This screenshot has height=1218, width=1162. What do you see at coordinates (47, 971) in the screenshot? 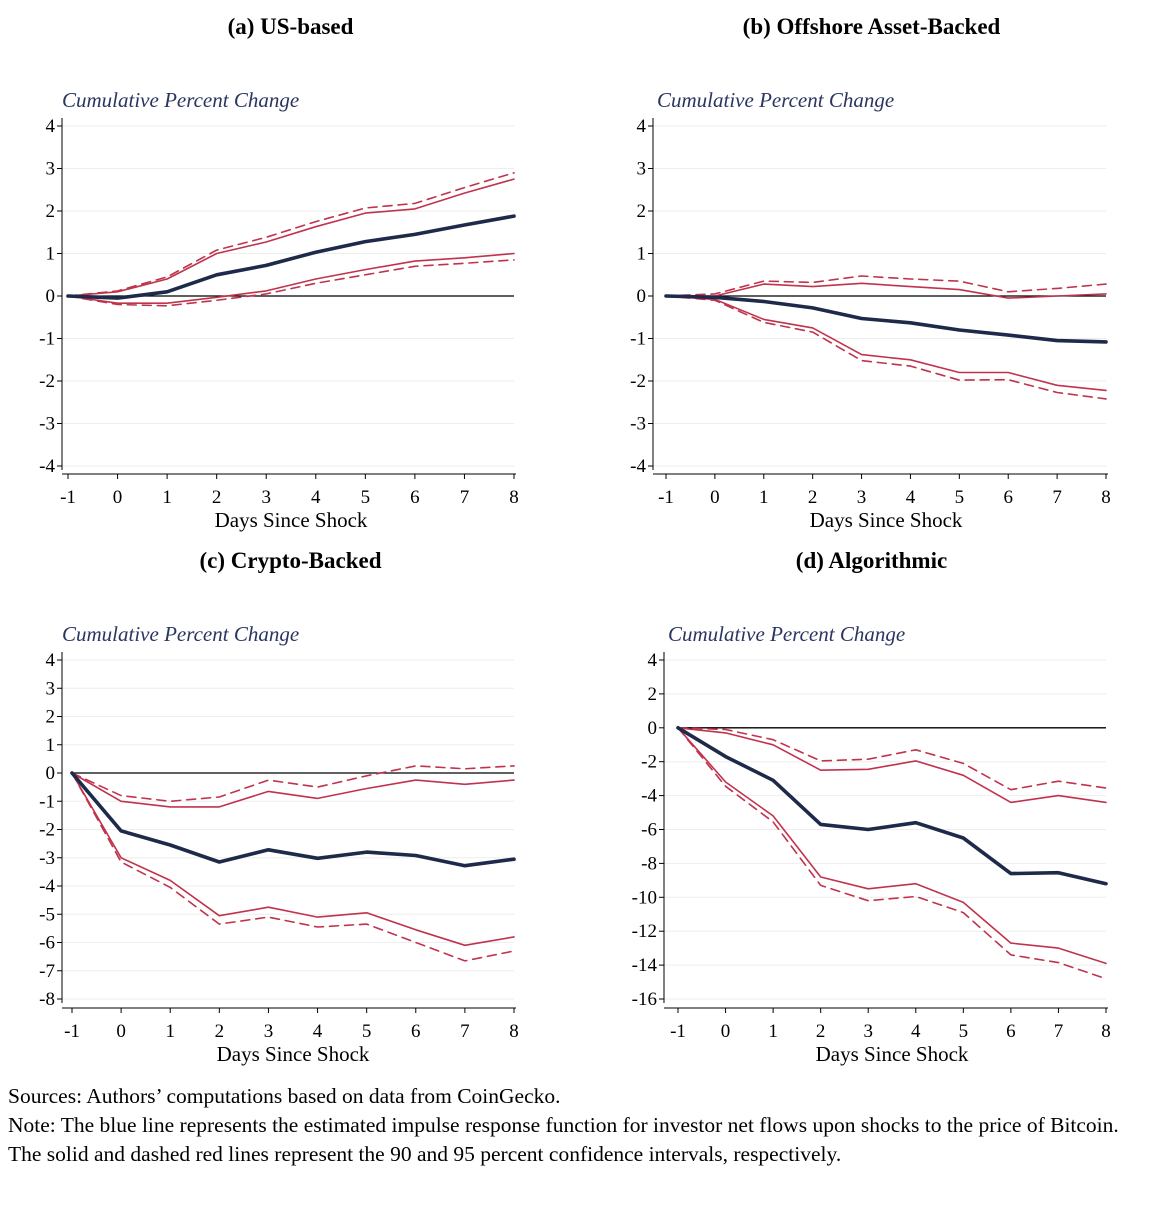
I see `y-tick-label: -7` at bounding box center [47, 971].